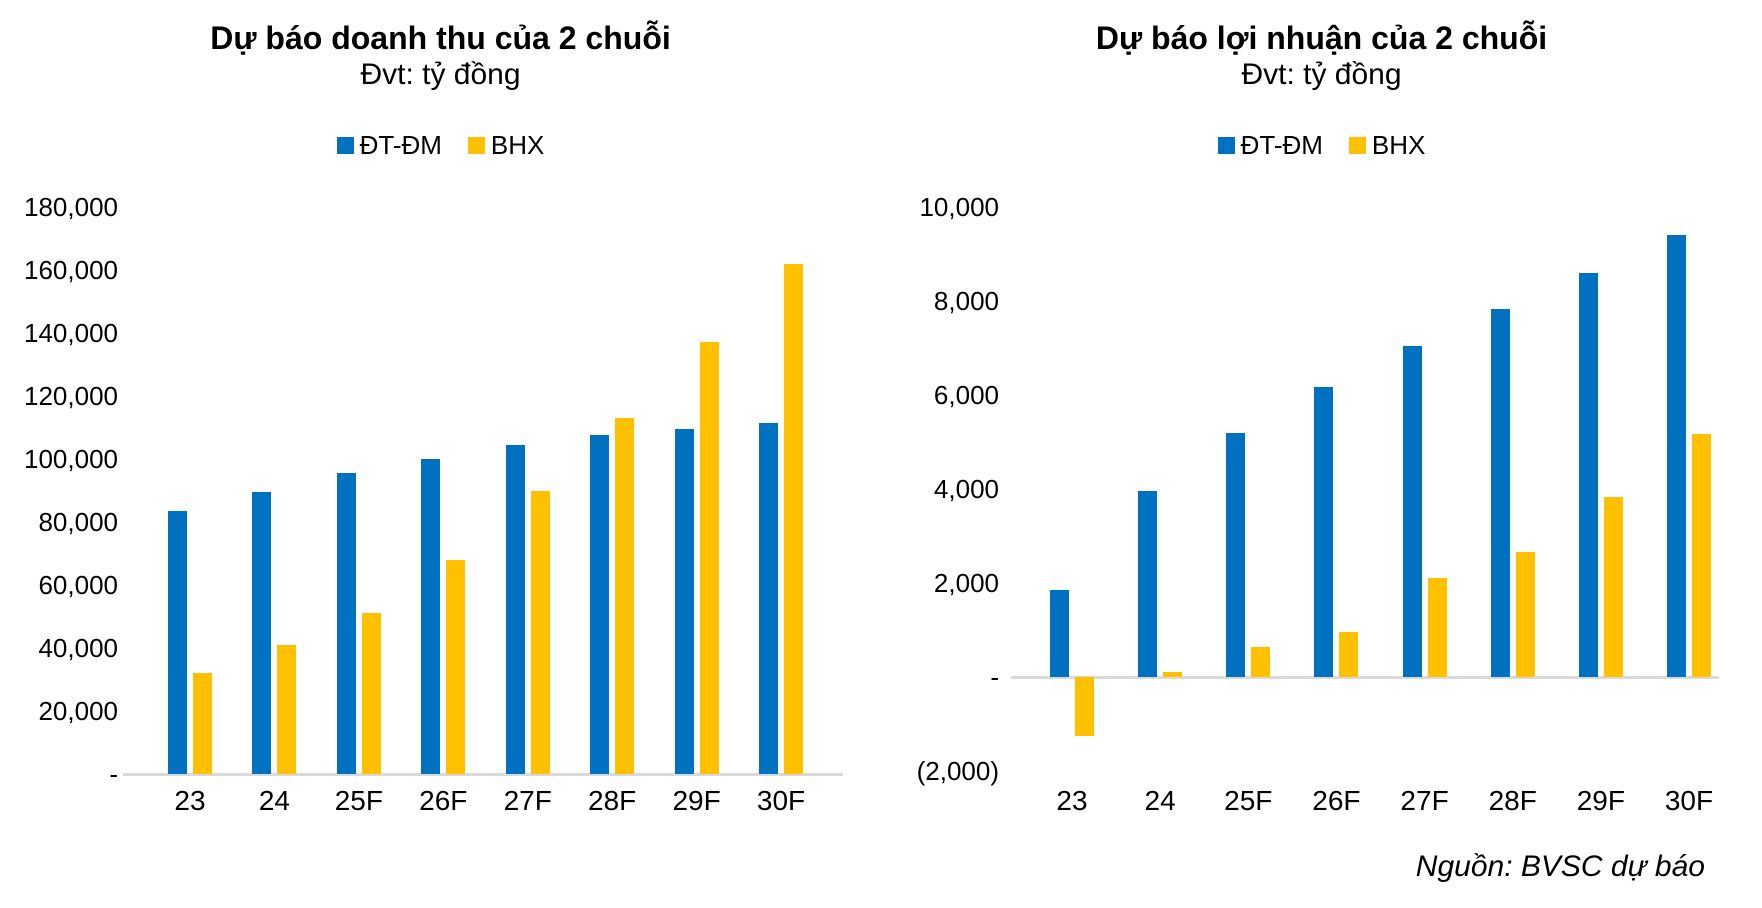  What do you see at coordinates (78, 711) in the screenshot?
I see `y-tick-label: 20,000` at bounding box center [78, 711].